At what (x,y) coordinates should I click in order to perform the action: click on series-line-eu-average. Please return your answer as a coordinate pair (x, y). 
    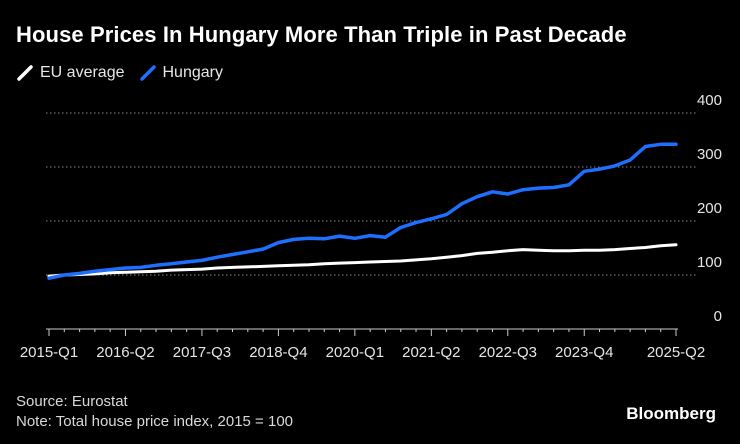
    Looking at the image, I should click on (362, 260).